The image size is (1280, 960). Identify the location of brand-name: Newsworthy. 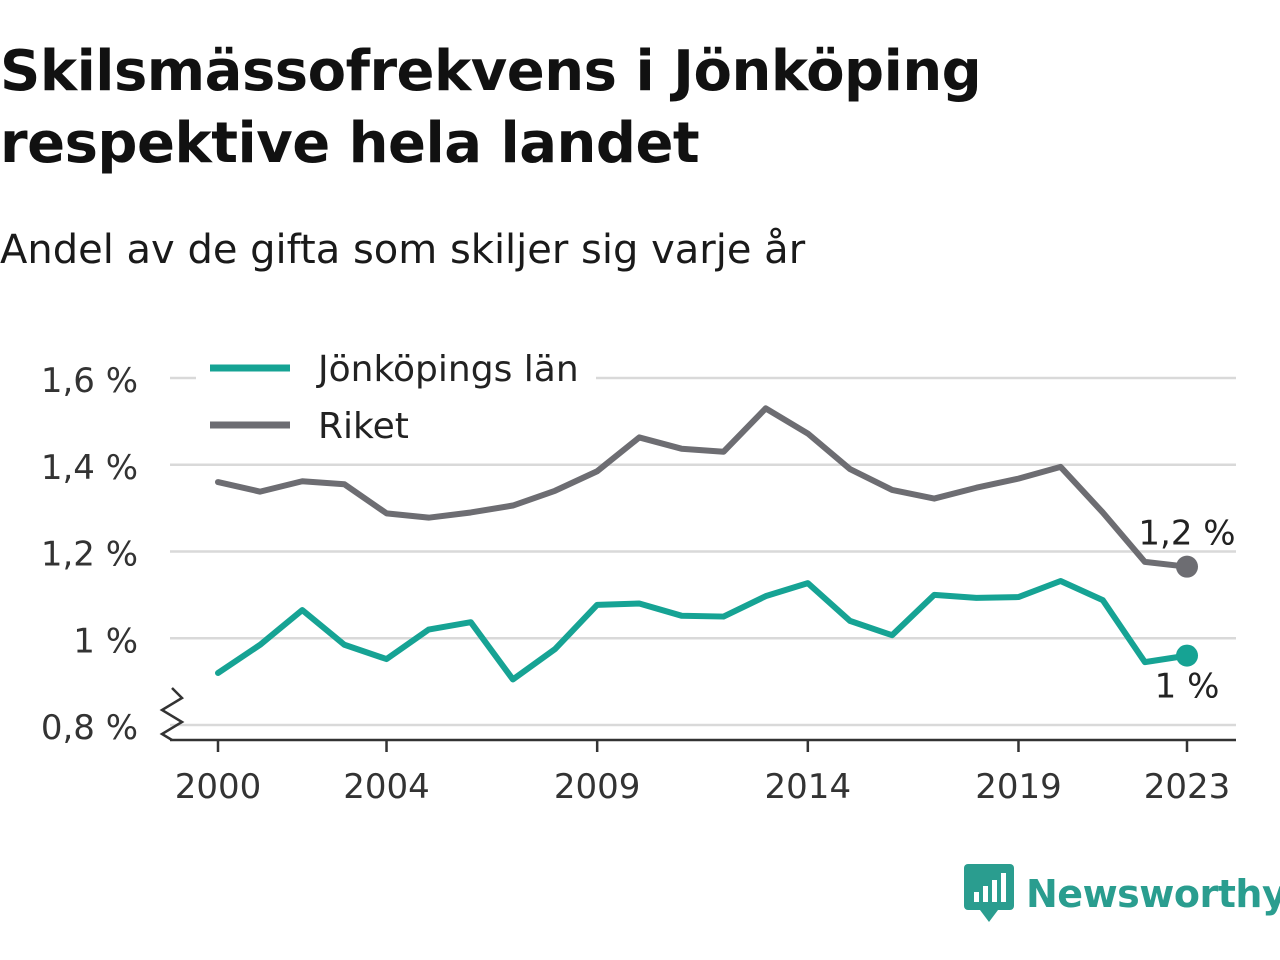
(1153, 894).